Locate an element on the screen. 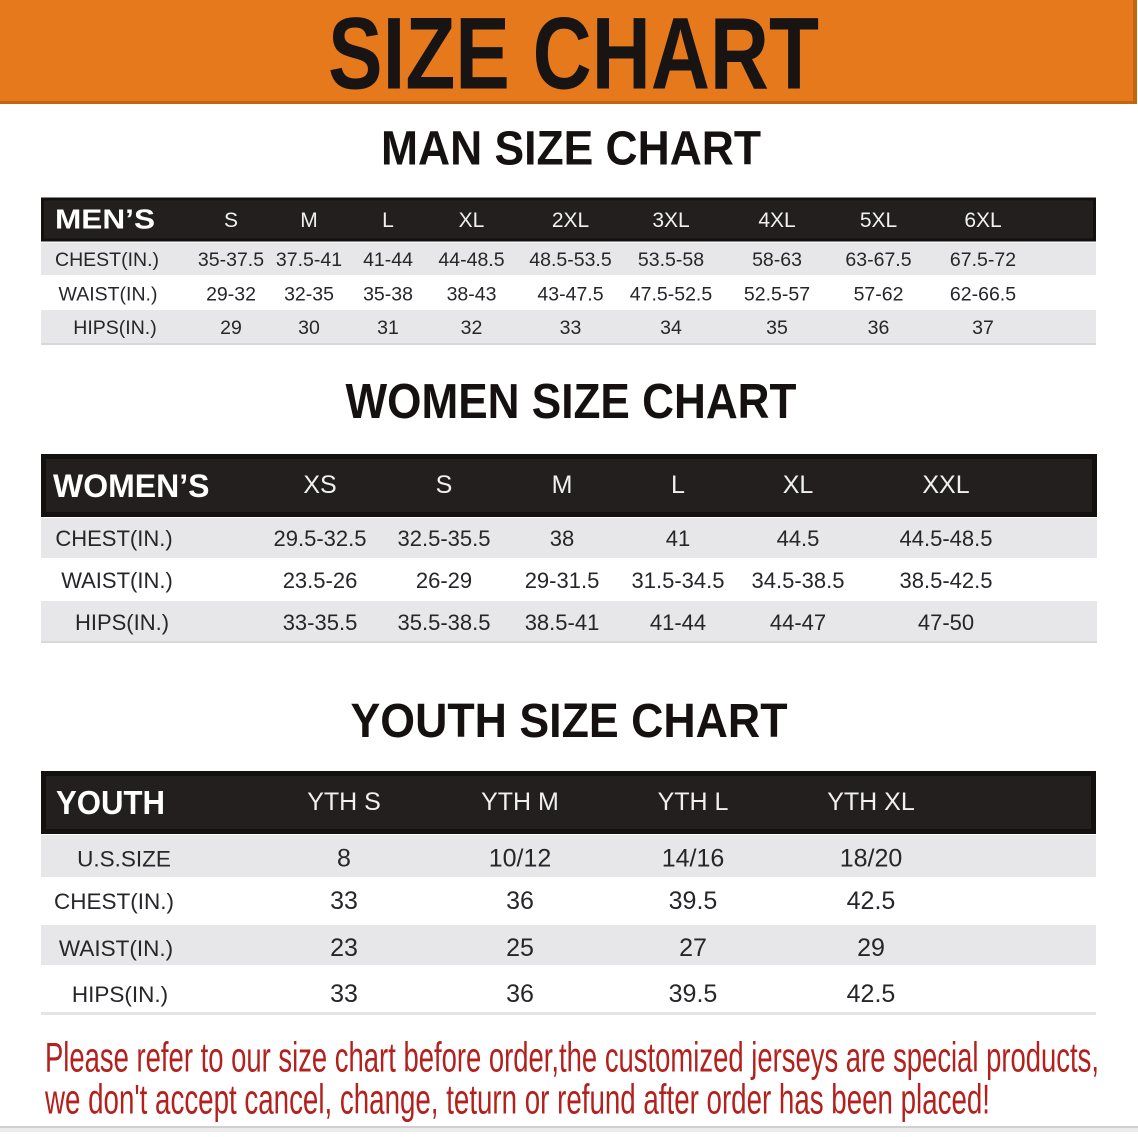 The image size is (1138, 1137). svg-text: 35-37.5 is located at coordinates (231, 260).